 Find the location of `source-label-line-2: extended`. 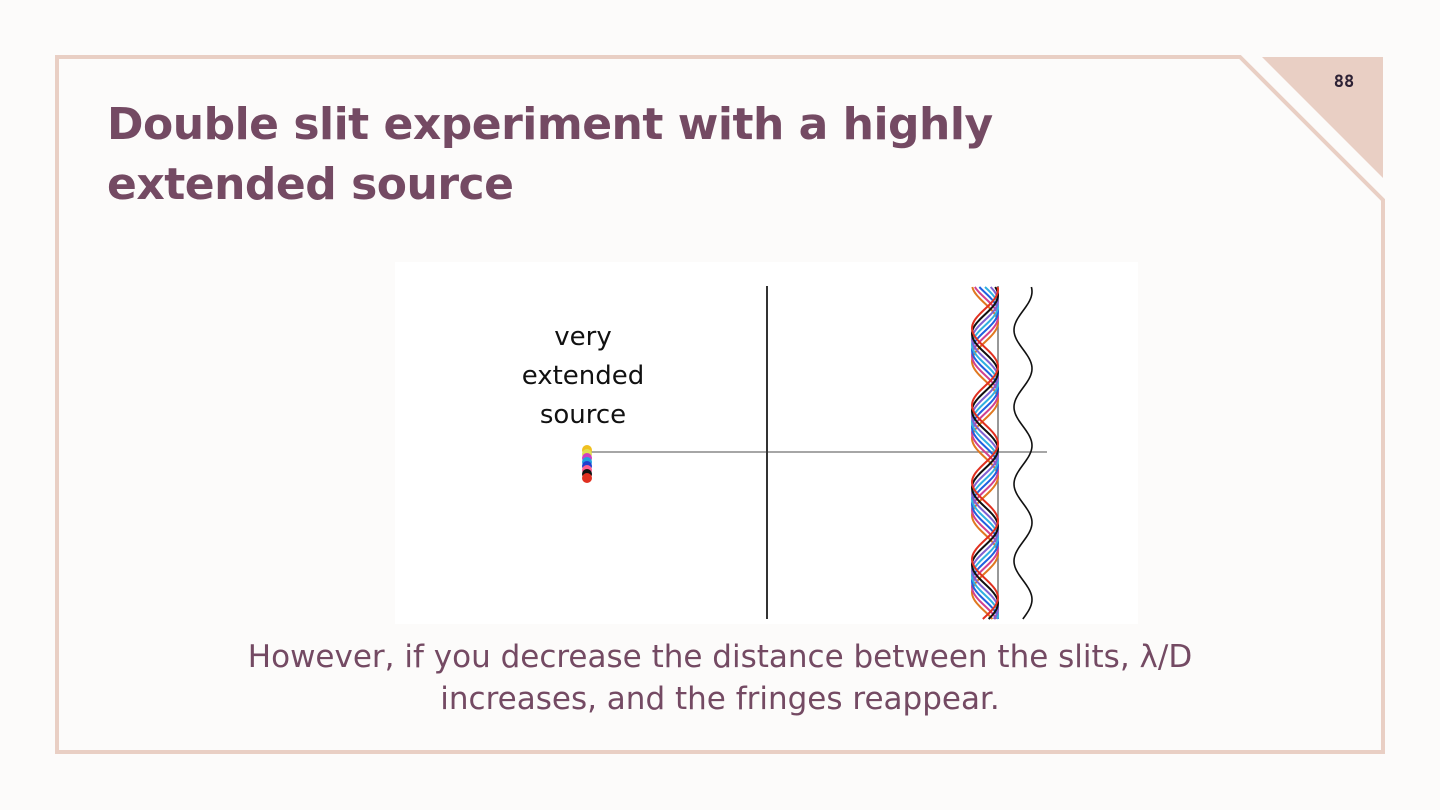

source-label-line-2: extended is located at coordinates (583, 376).